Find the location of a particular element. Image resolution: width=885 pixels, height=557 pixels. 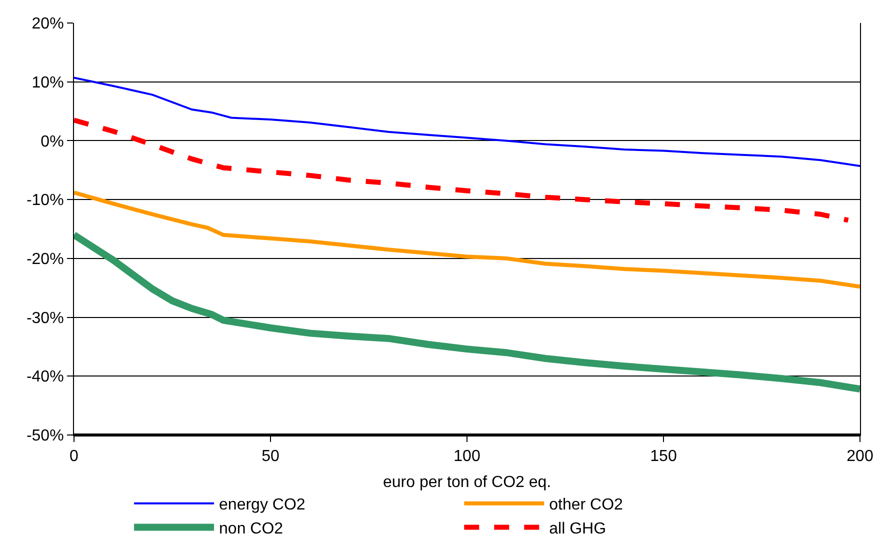

y-tick-label: -40% is located at coordinates (45, 377).